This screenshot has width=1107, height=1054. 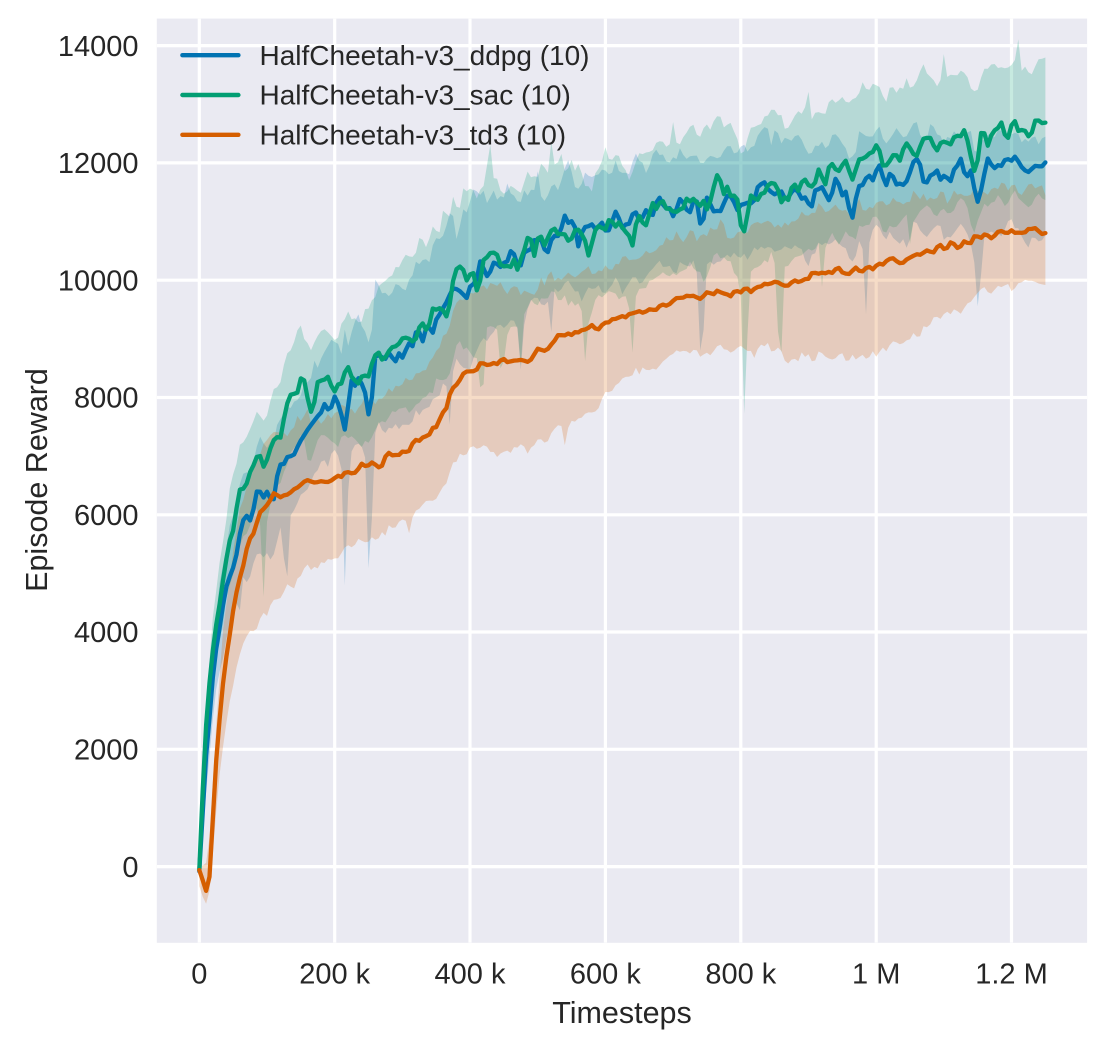 I want to click on svg-text: HalfCheetah-v3_ddpg (10), so click(x=425, y=55).